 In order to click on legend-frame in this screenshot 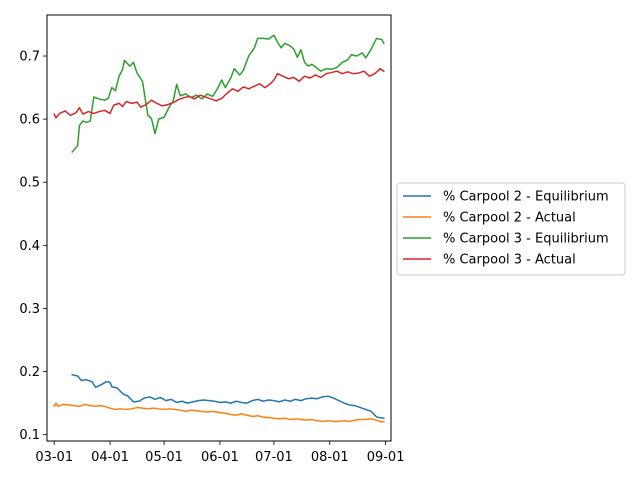, I will do `click(511, 229)`.